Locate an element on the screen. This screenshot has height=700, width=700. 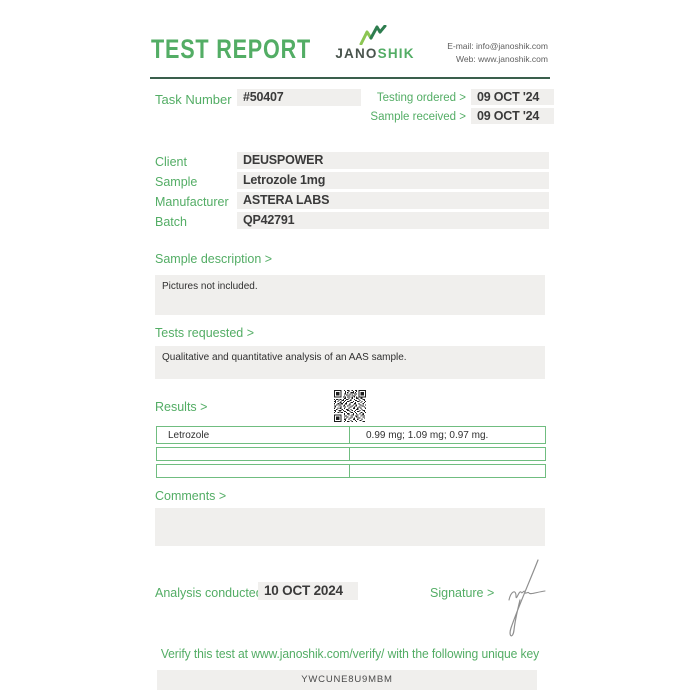
sample-received-label: Sample received > is located at coordinates (418, 117).